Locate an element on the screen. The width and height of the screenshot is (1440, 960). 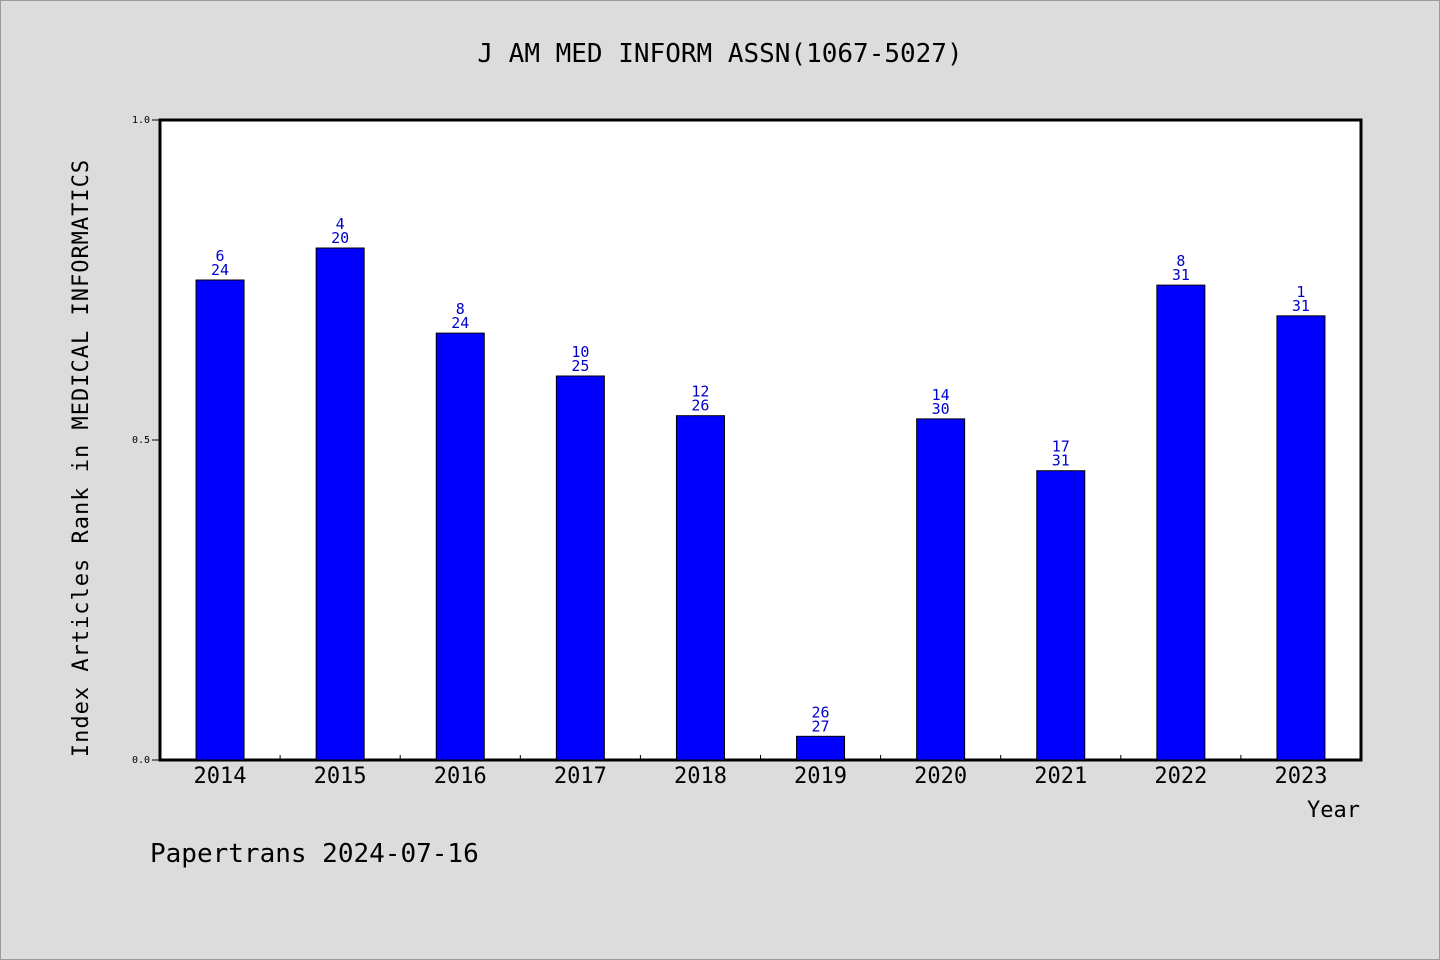
x-tick-label: 2019 is located at coordinates (820, 776).